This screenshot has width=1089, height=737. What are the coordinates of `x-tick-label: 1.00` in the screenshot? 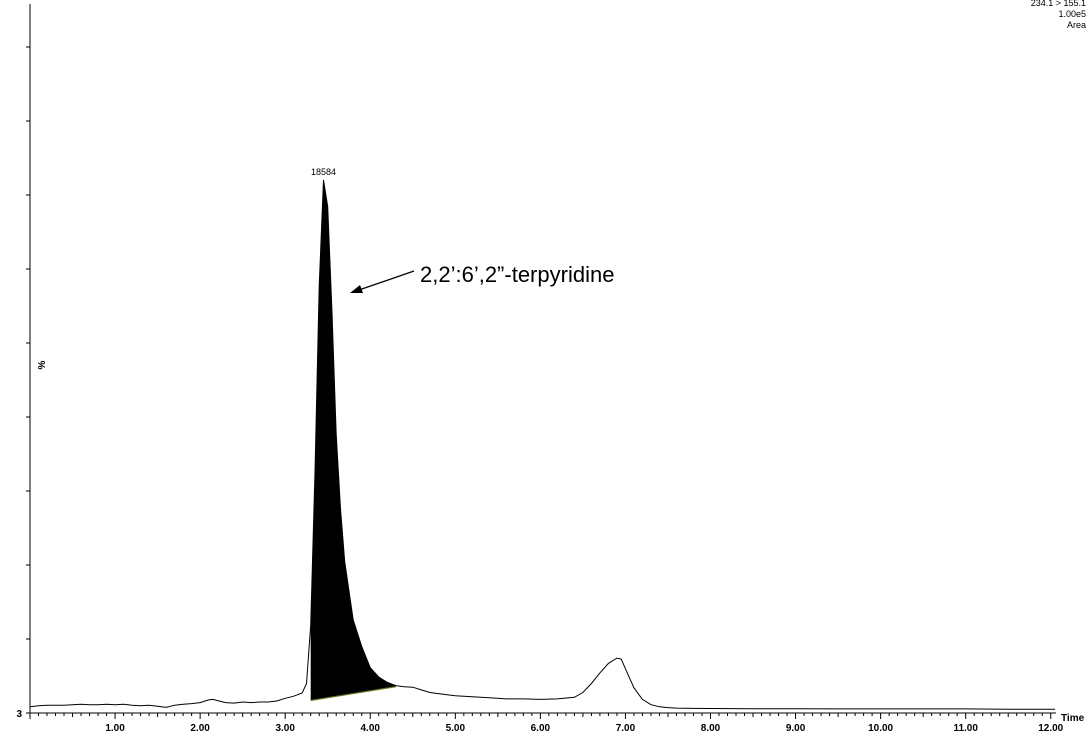 It's located at (115, 728).